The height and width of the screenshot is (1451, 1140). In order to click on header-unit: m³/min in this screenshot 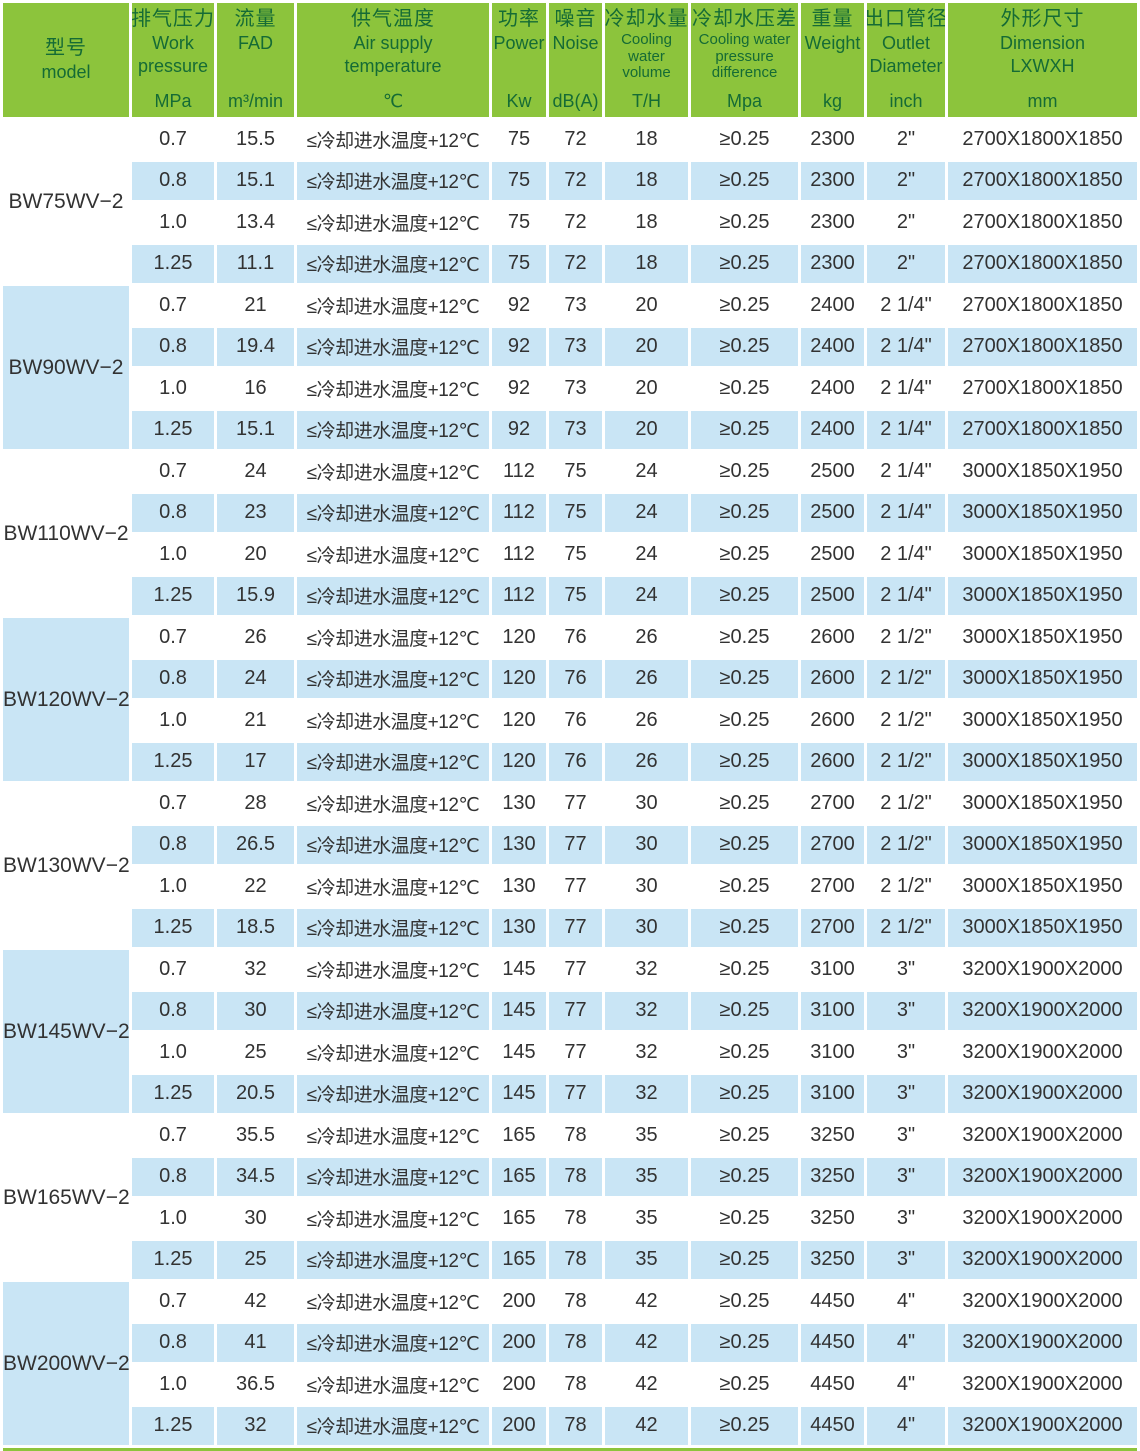, I will do `click(255, 101)`.